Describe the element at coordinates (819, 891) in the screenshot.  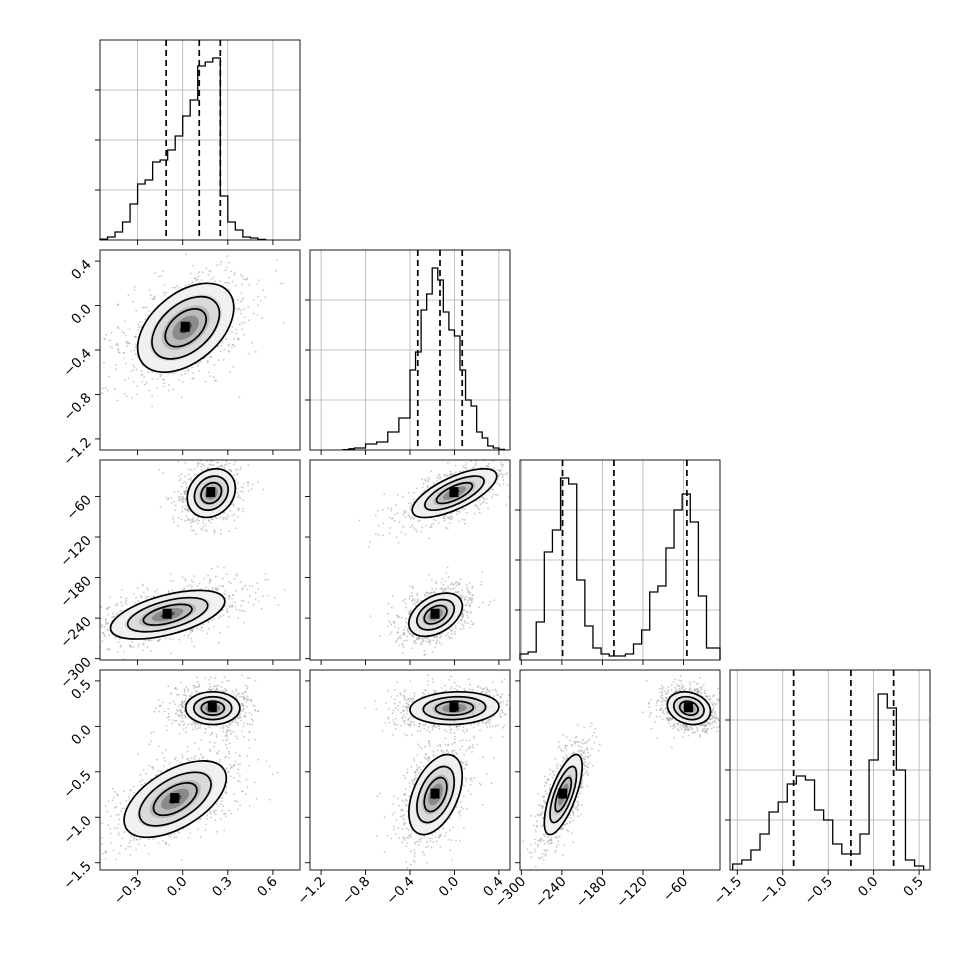
I see `x-tick-label: −0.5` at that location.